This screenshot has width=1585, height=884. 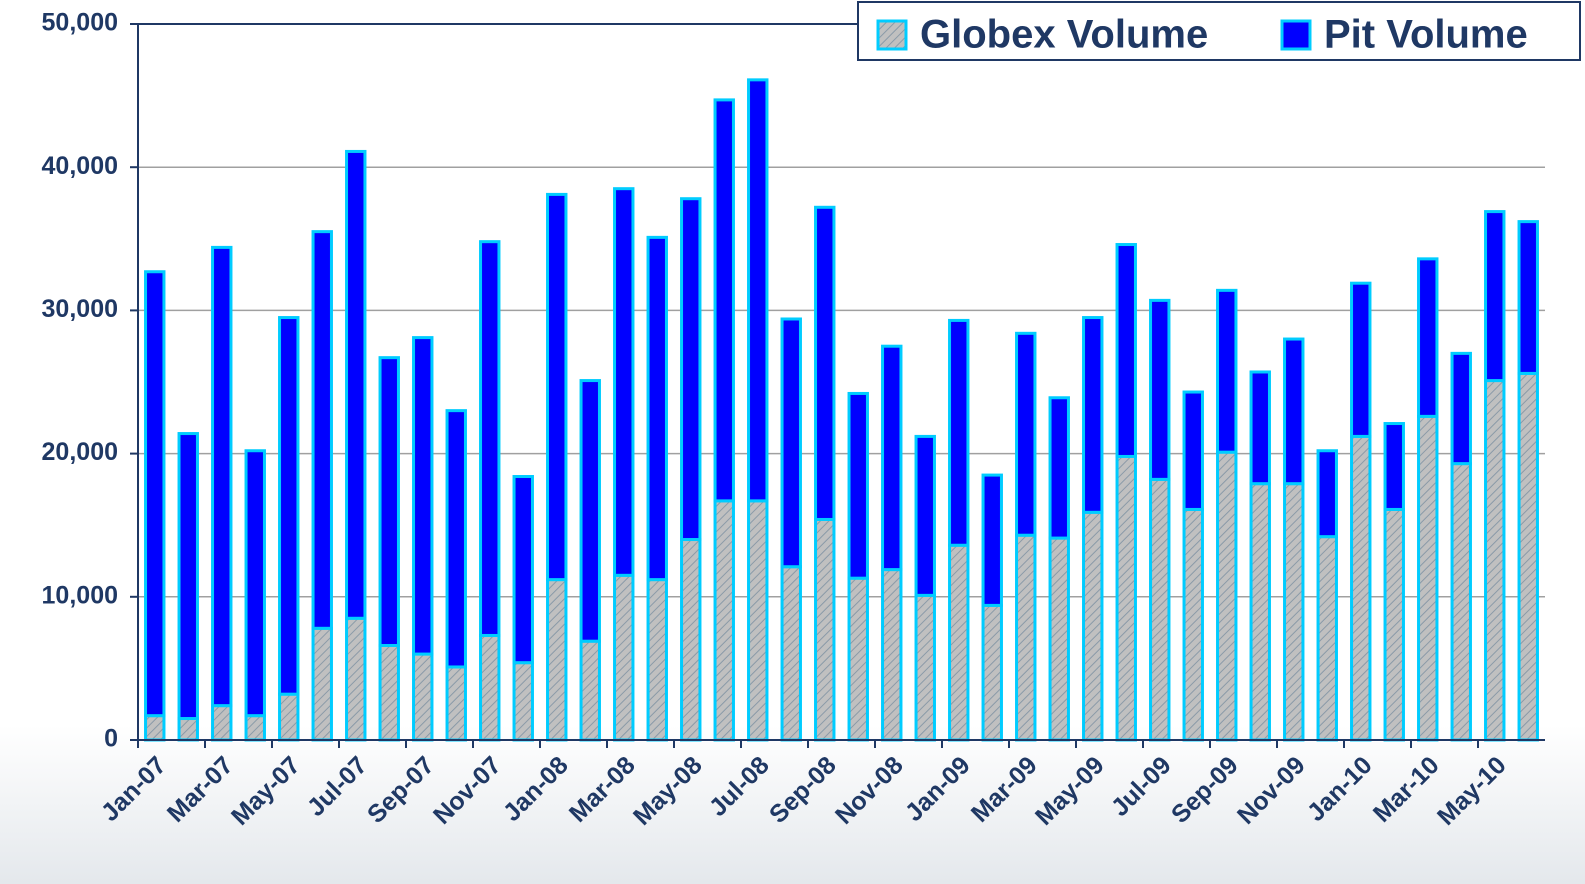 What do you see at coordinates (80, 452) in the screenshot?
I see `y-tick-label: 20,000` at bounding box center [80, 452].